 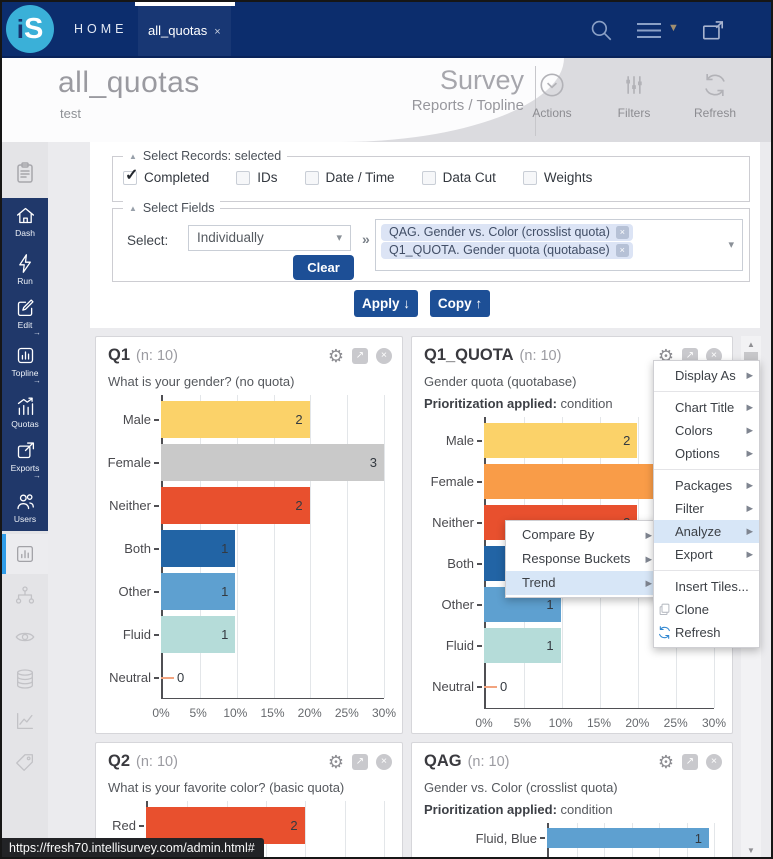 What do you see at coordinates (583, 535) in the screenshot?
I see `submenu-item-compare-by: Compare By ▶` at bounding box center [583, 535].